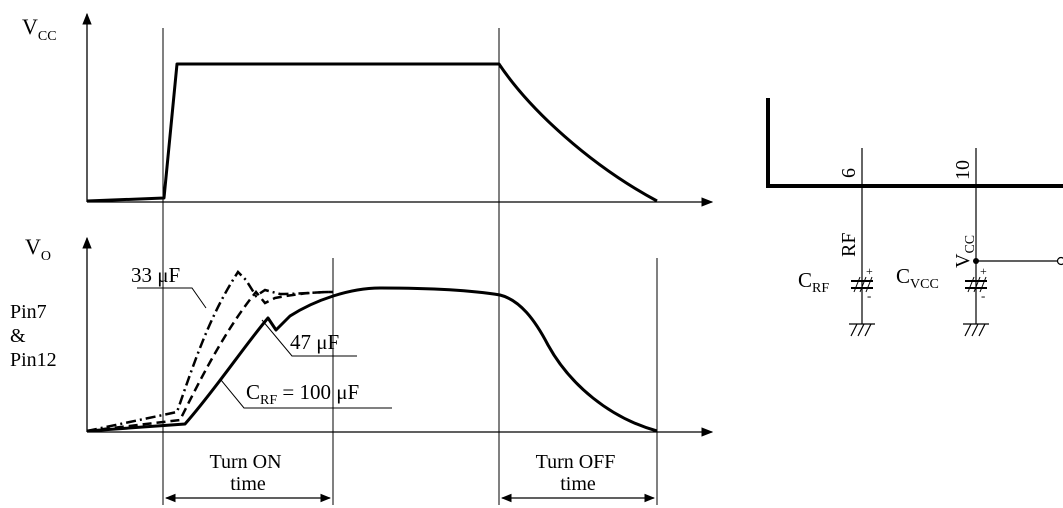  I want to click on curve-33uf, so click(210, 351).